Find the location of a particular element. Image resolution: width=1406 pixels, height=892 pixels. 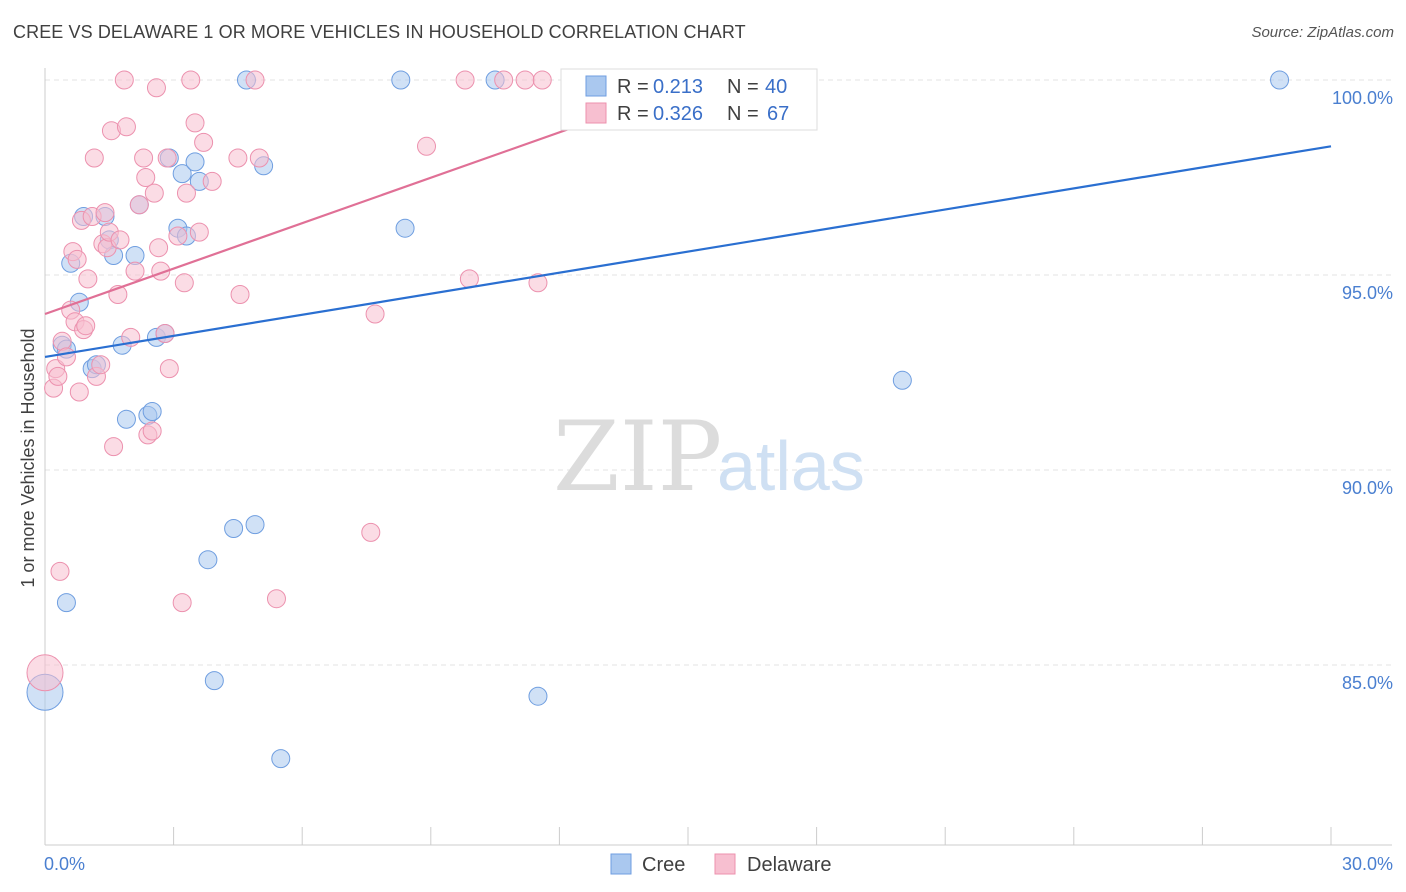

x-tick-labels: 0.0% 30.0% is located at coordinates (718, 864).